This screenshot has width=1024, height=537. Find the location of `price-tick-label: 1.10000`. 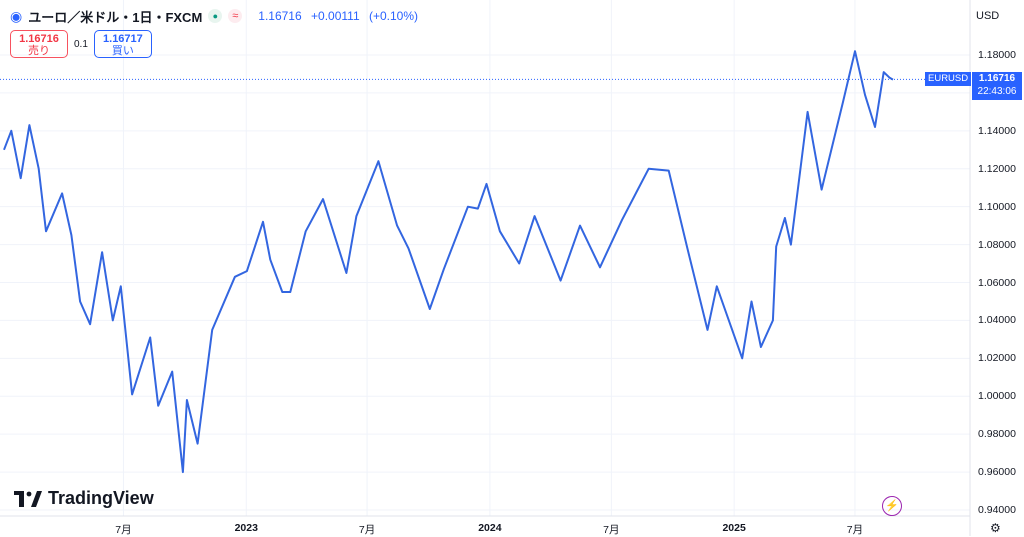

price-tick-label: 1.10000 is located at coordinates (997, 206).